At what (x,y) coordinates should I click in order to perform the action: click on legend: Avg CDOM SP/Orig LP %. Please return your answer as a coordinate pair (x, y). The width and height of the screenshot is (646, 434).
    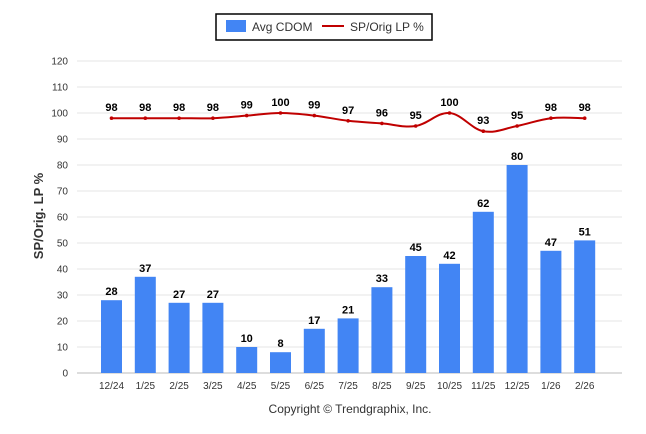
    Looking at the image, I should click on (324, 27).